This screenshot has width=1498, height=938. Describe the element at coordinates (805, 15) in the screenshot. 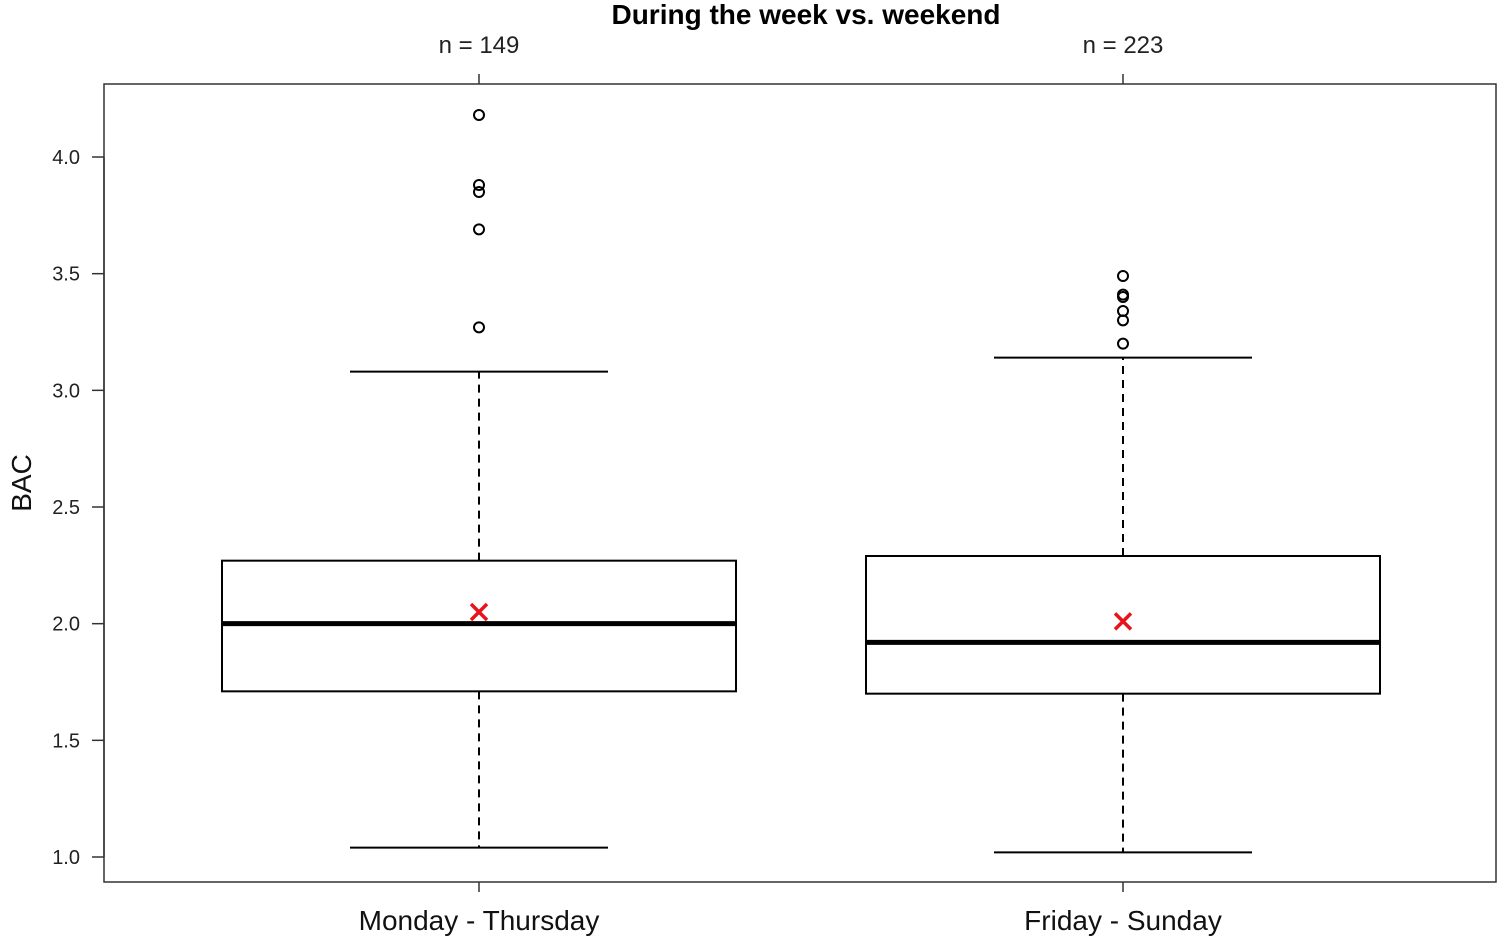

I see `chart-title: During the week vs. weekend` at that location.